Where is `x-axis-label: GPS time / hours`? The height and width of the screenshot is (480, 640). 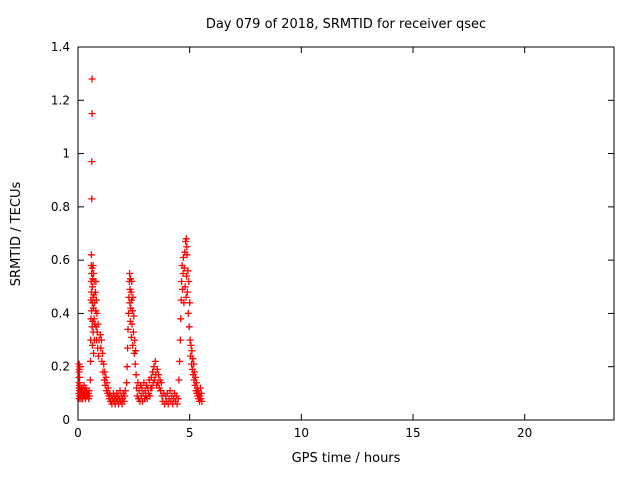
x-axis-label: GPS time / hours is located at coordinates (346, 458).